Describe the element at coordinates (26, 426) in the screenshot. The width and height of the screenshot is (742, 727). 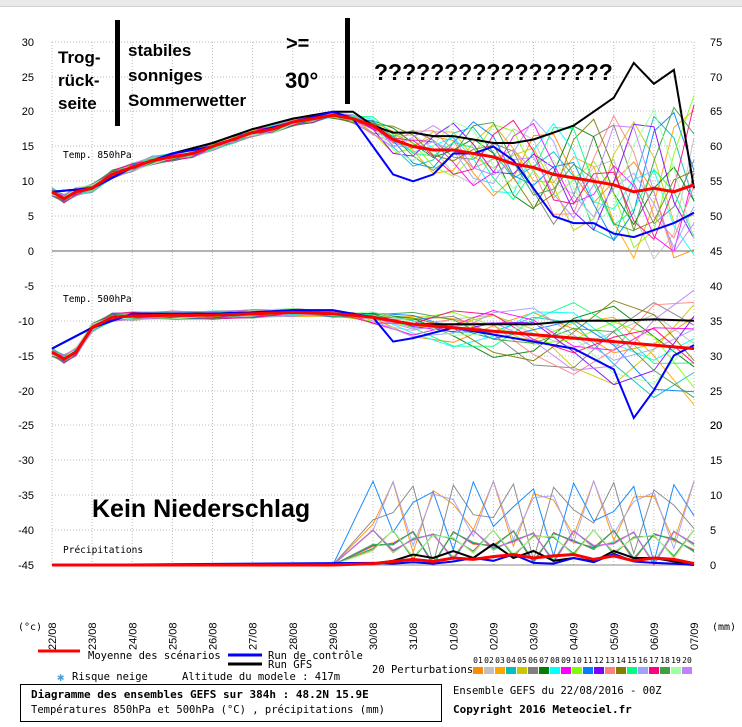
I see `left-tick-label: -25` at that location.